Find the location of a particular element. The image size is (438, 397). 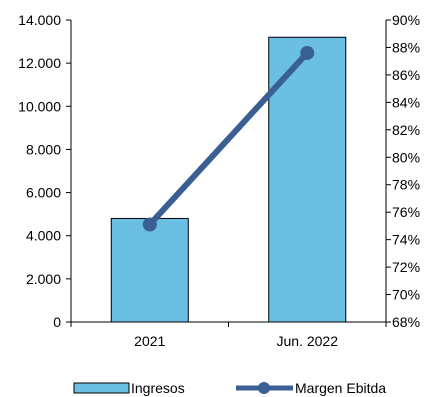

right-tick-label: 82% is located at coordinates (406, 130).